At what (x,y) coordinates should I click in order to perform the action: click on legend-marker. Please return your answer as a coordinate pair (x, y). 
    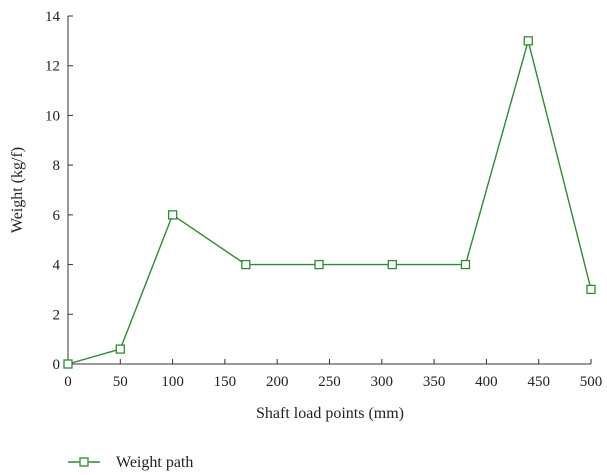
    Looking at the image, I should click on (84, 462).